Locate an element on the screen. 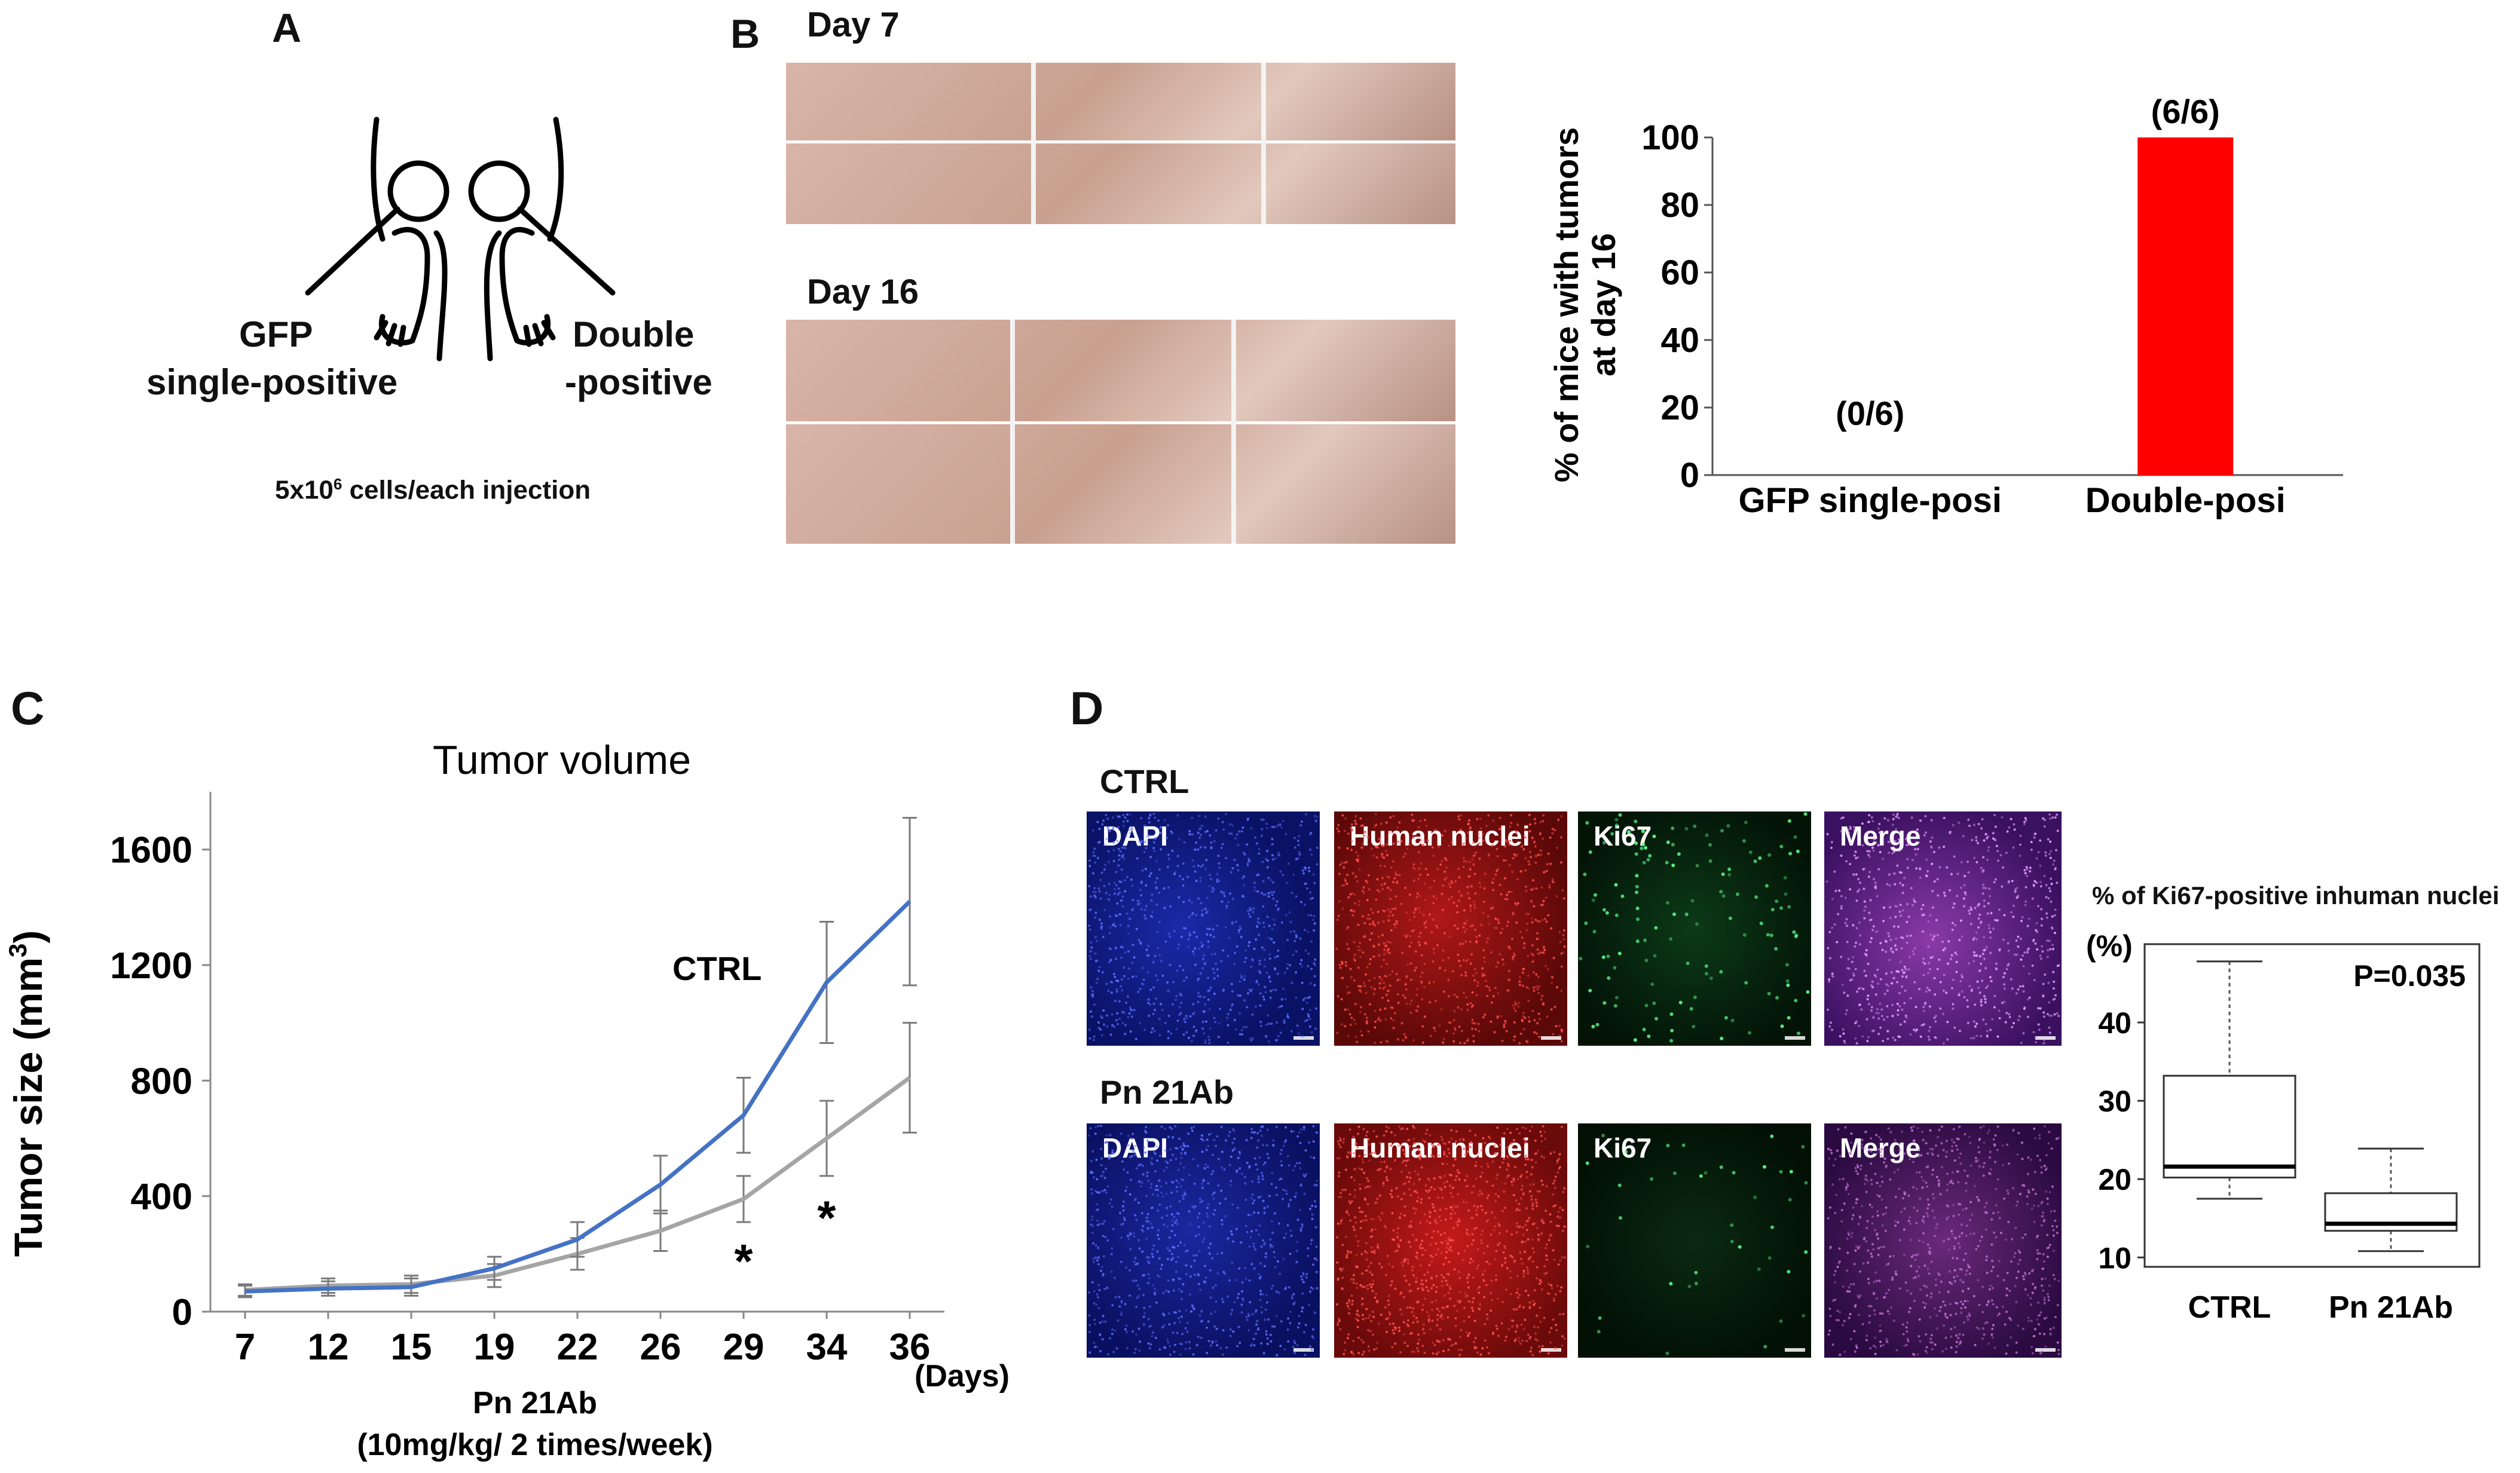 This screenshot has height=1473, width=2520. mouse-photo-day16-top is located at coordinates (1121, 370).